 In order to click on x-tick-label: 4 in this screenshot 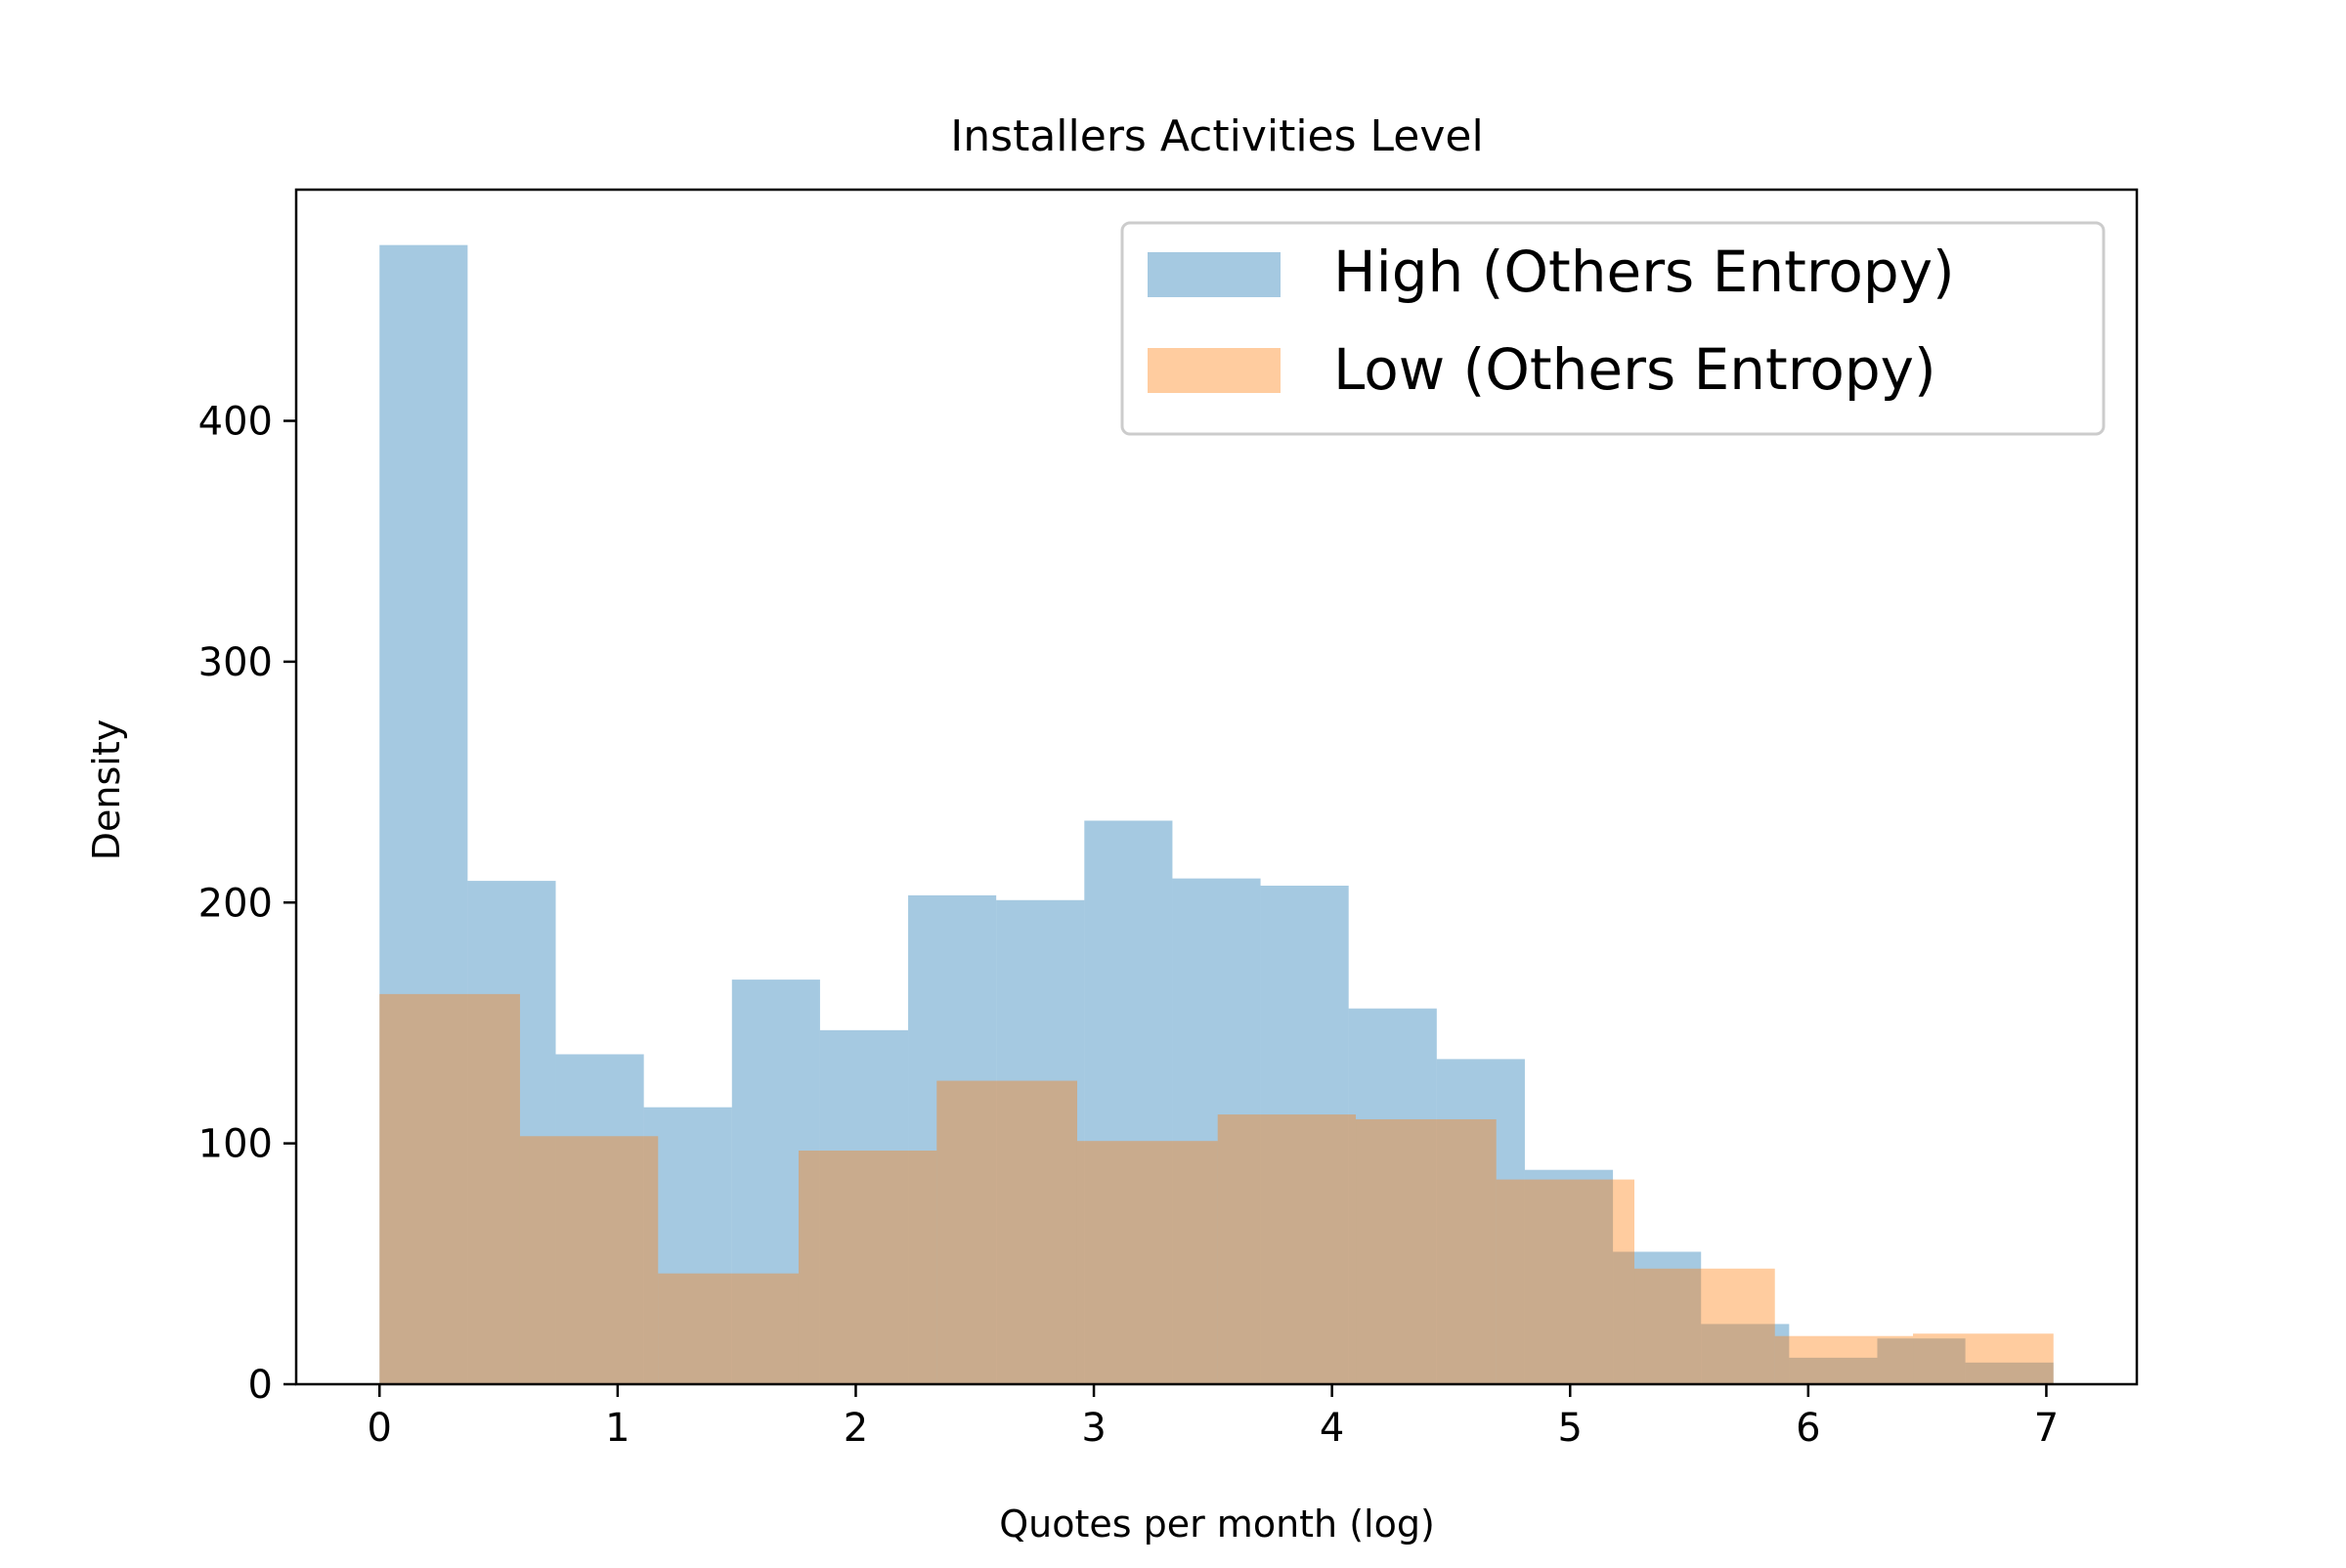, I will do `click(1332, 1428)`.